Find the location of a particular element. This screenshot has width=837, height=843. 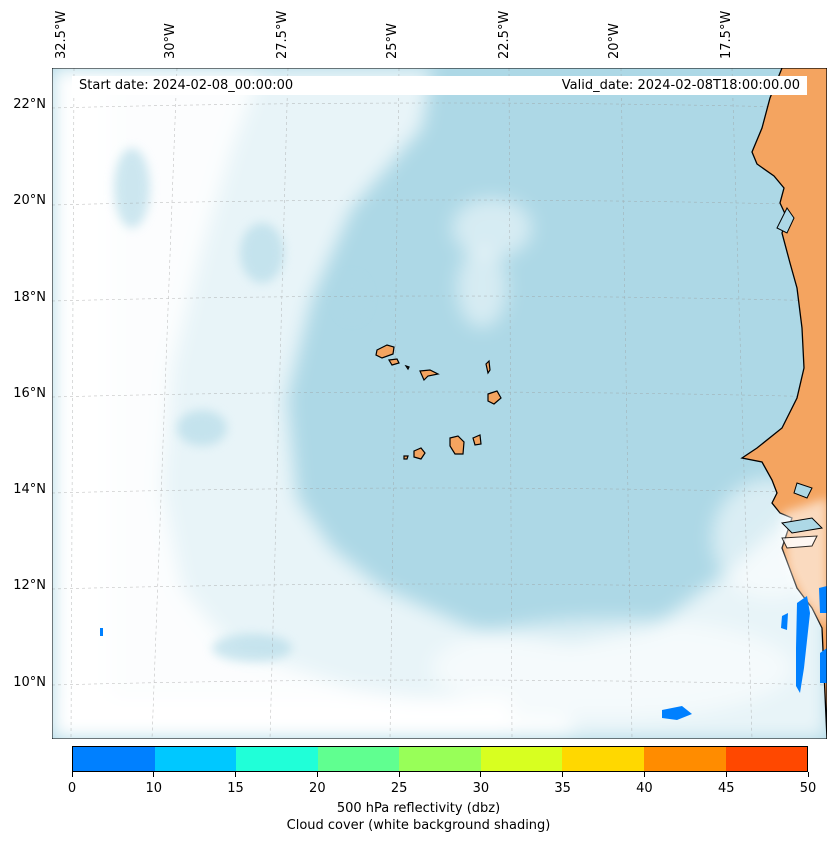

lon-label-25w: 25°W is located at coordinates (392, 41).